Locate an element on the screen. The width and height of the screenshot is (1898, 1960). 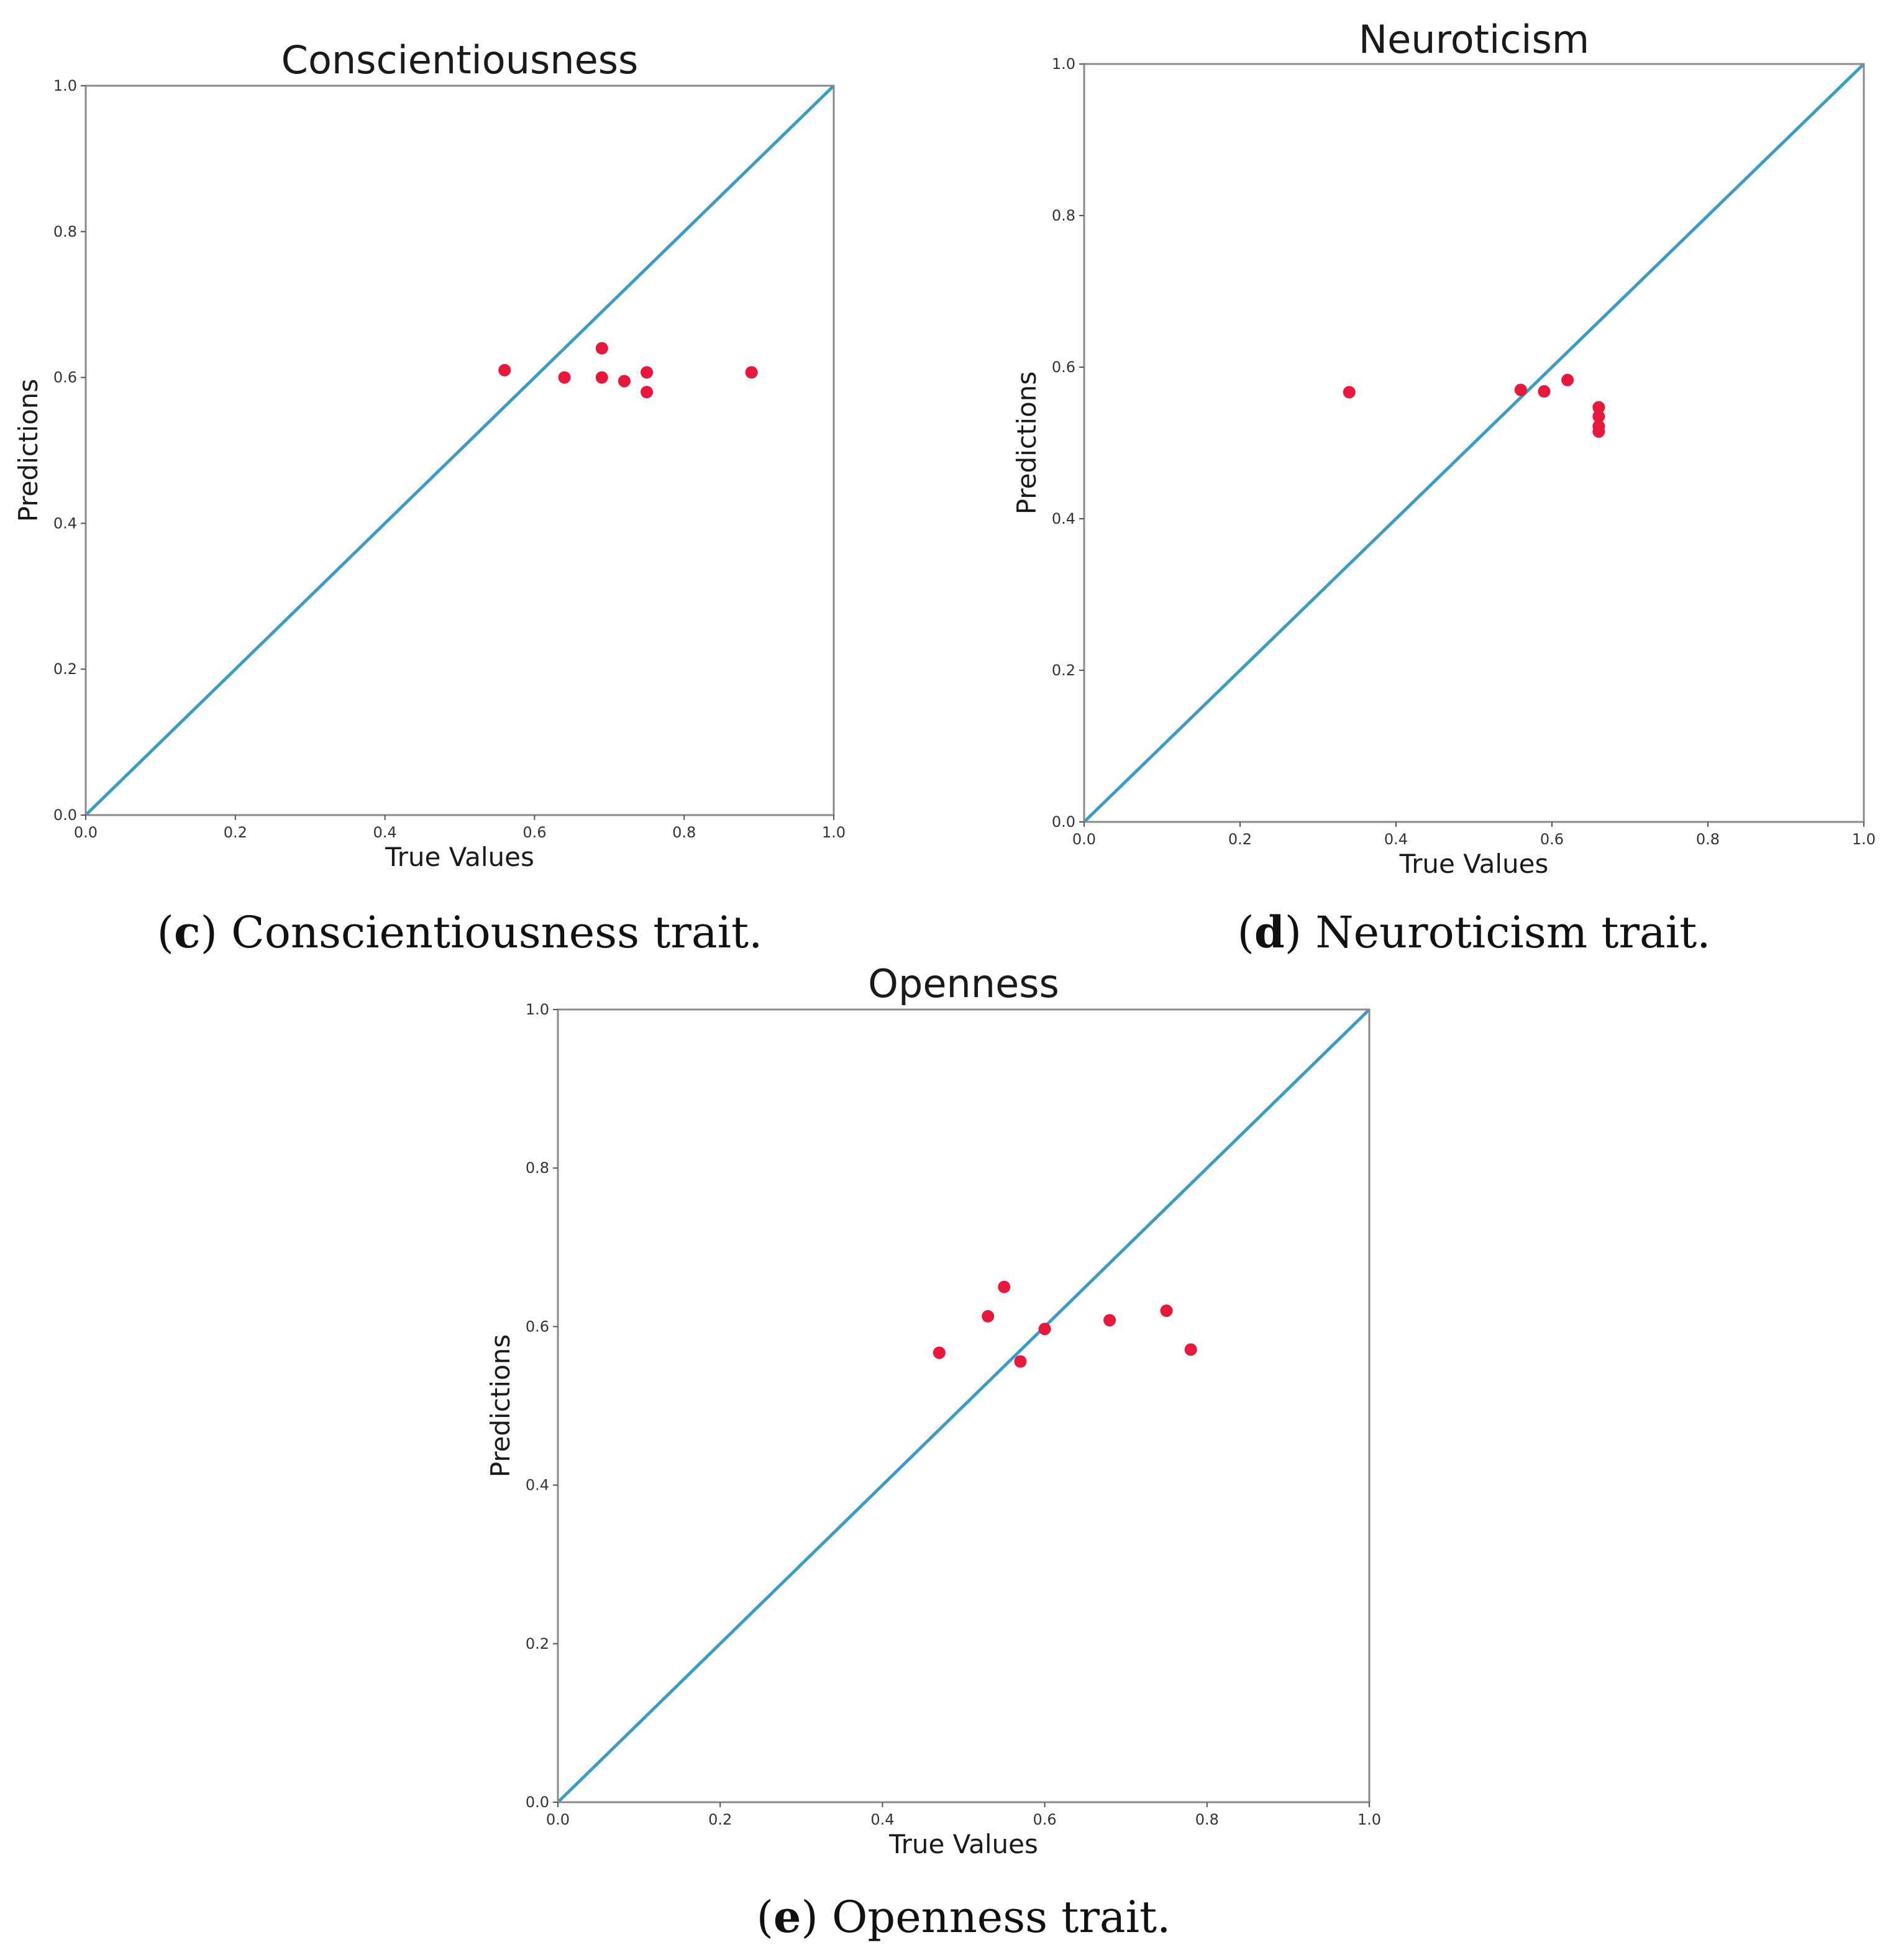
caption-letter: c is located at coordinates (187, 932).